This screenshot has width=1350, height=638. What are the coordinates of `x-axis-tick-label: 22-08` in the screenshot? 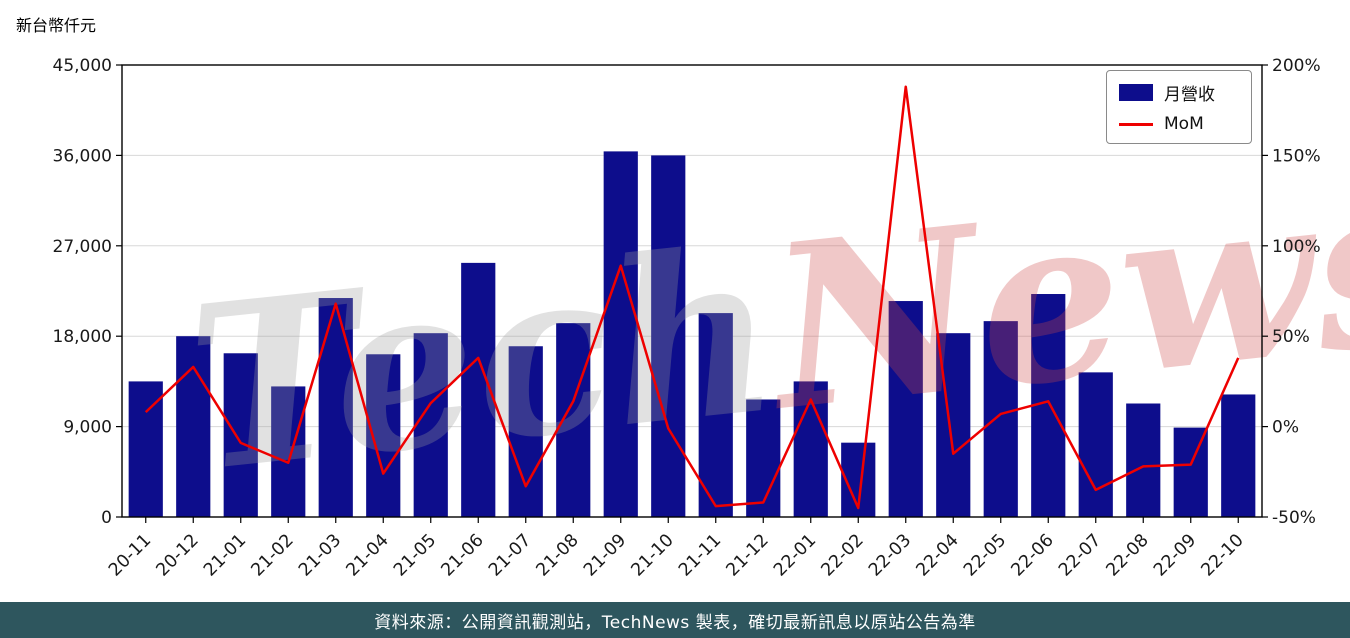 It's located at (1128, 555).